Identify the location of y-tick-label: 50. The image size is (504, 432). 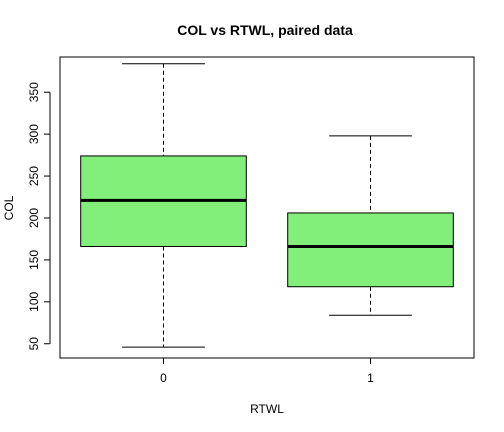
(34, 344).